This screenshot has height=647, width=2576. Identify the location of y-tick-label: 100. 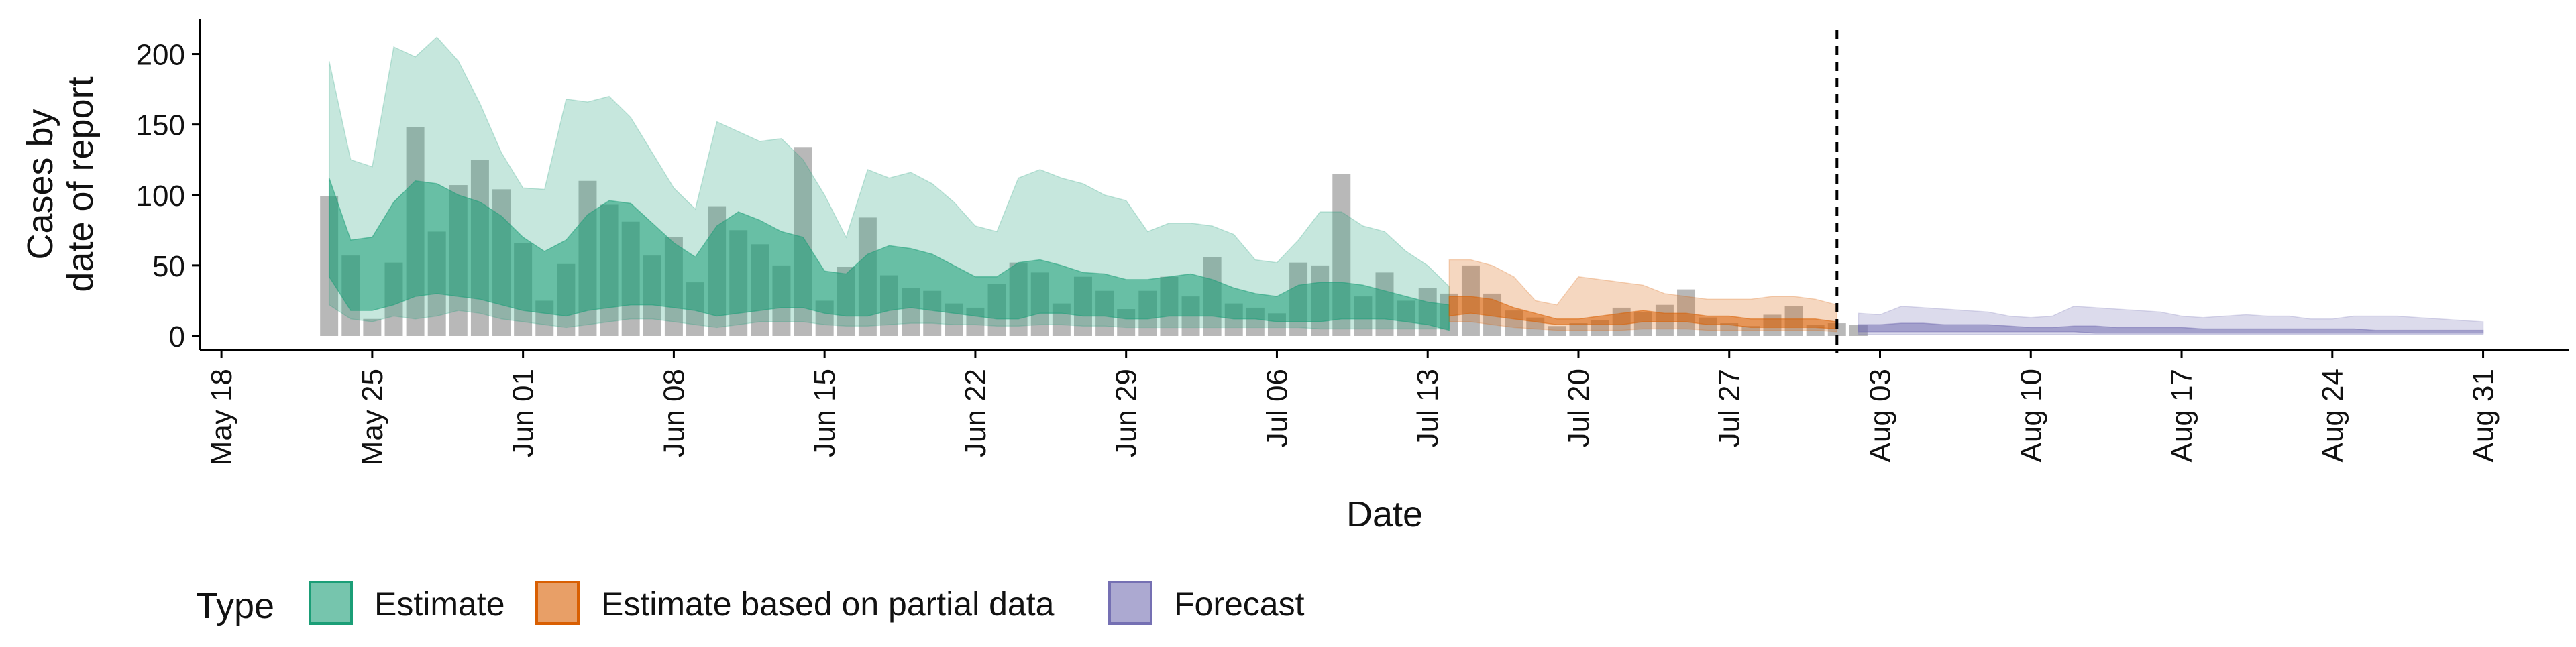
(160, 197).